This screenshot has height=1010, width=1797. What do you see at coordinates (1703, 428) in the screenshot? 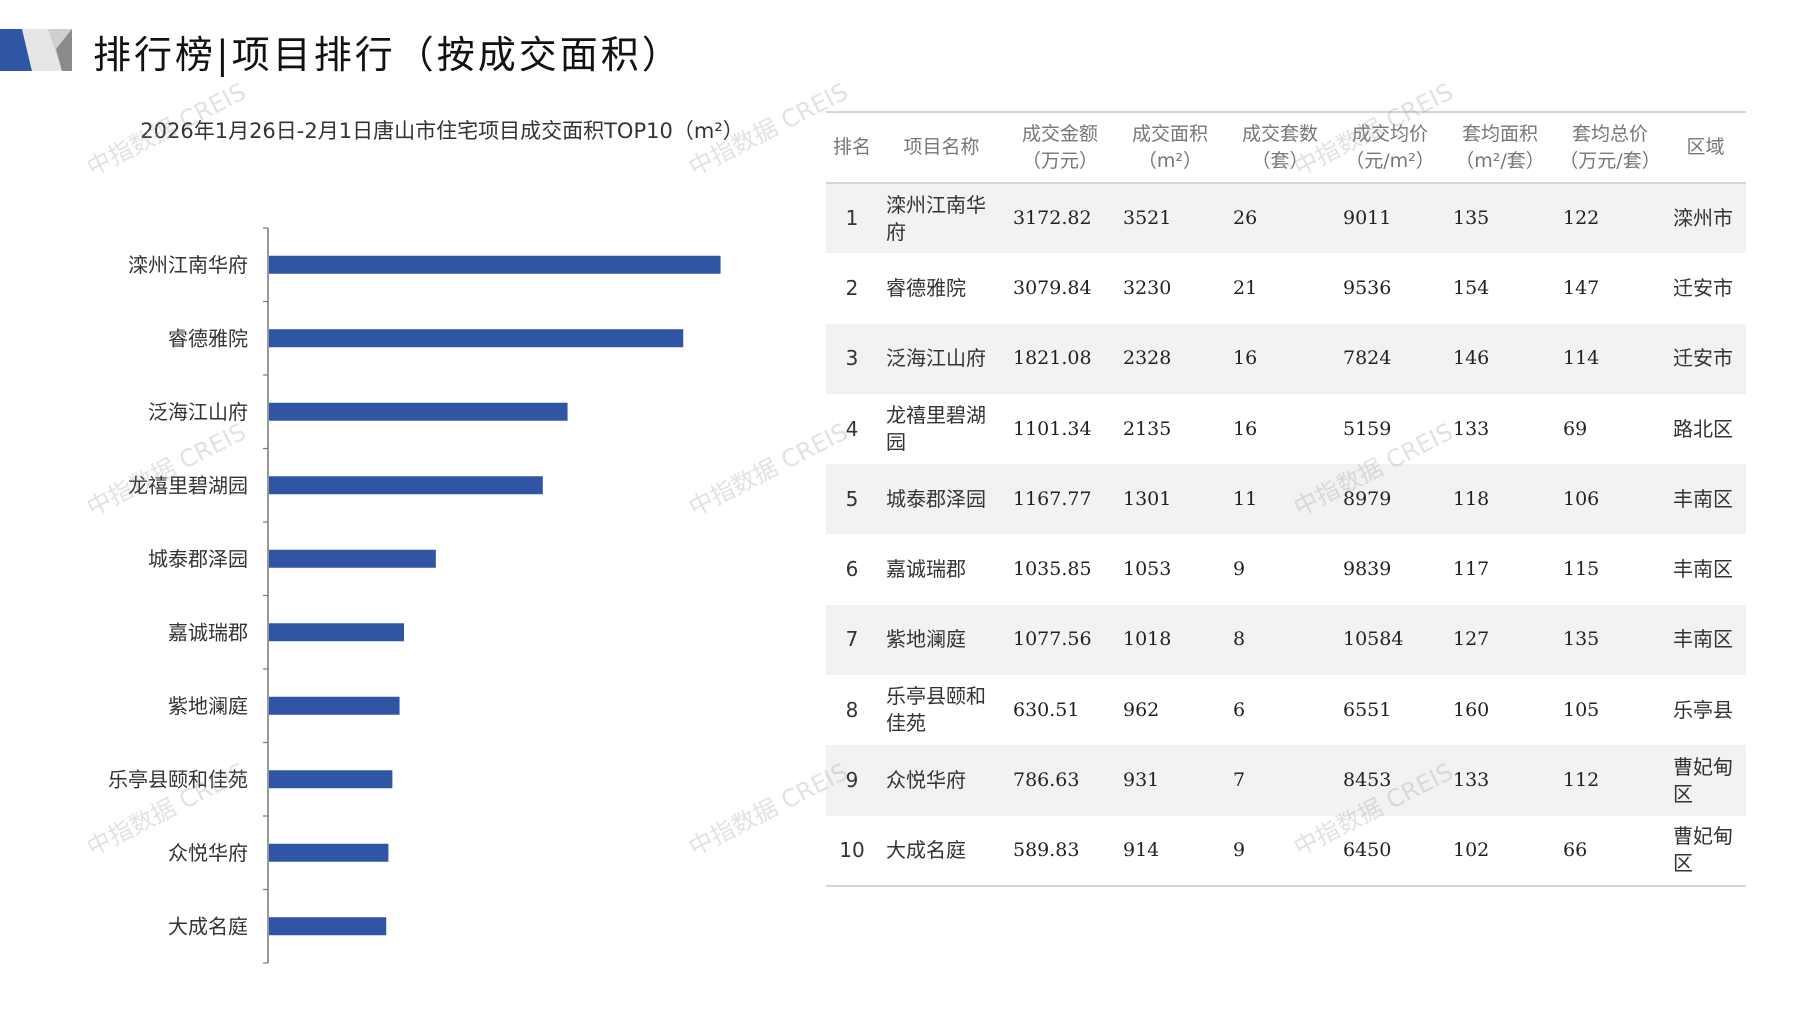
I see `table-cell: 路北区` at bounding box center [1703, 428].